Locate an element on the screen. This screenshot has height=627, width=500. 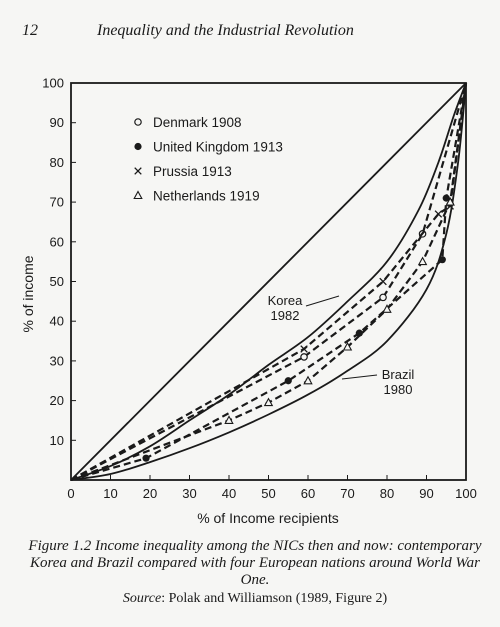
y-tick-label: 40 is located at coordinates (57, 321).